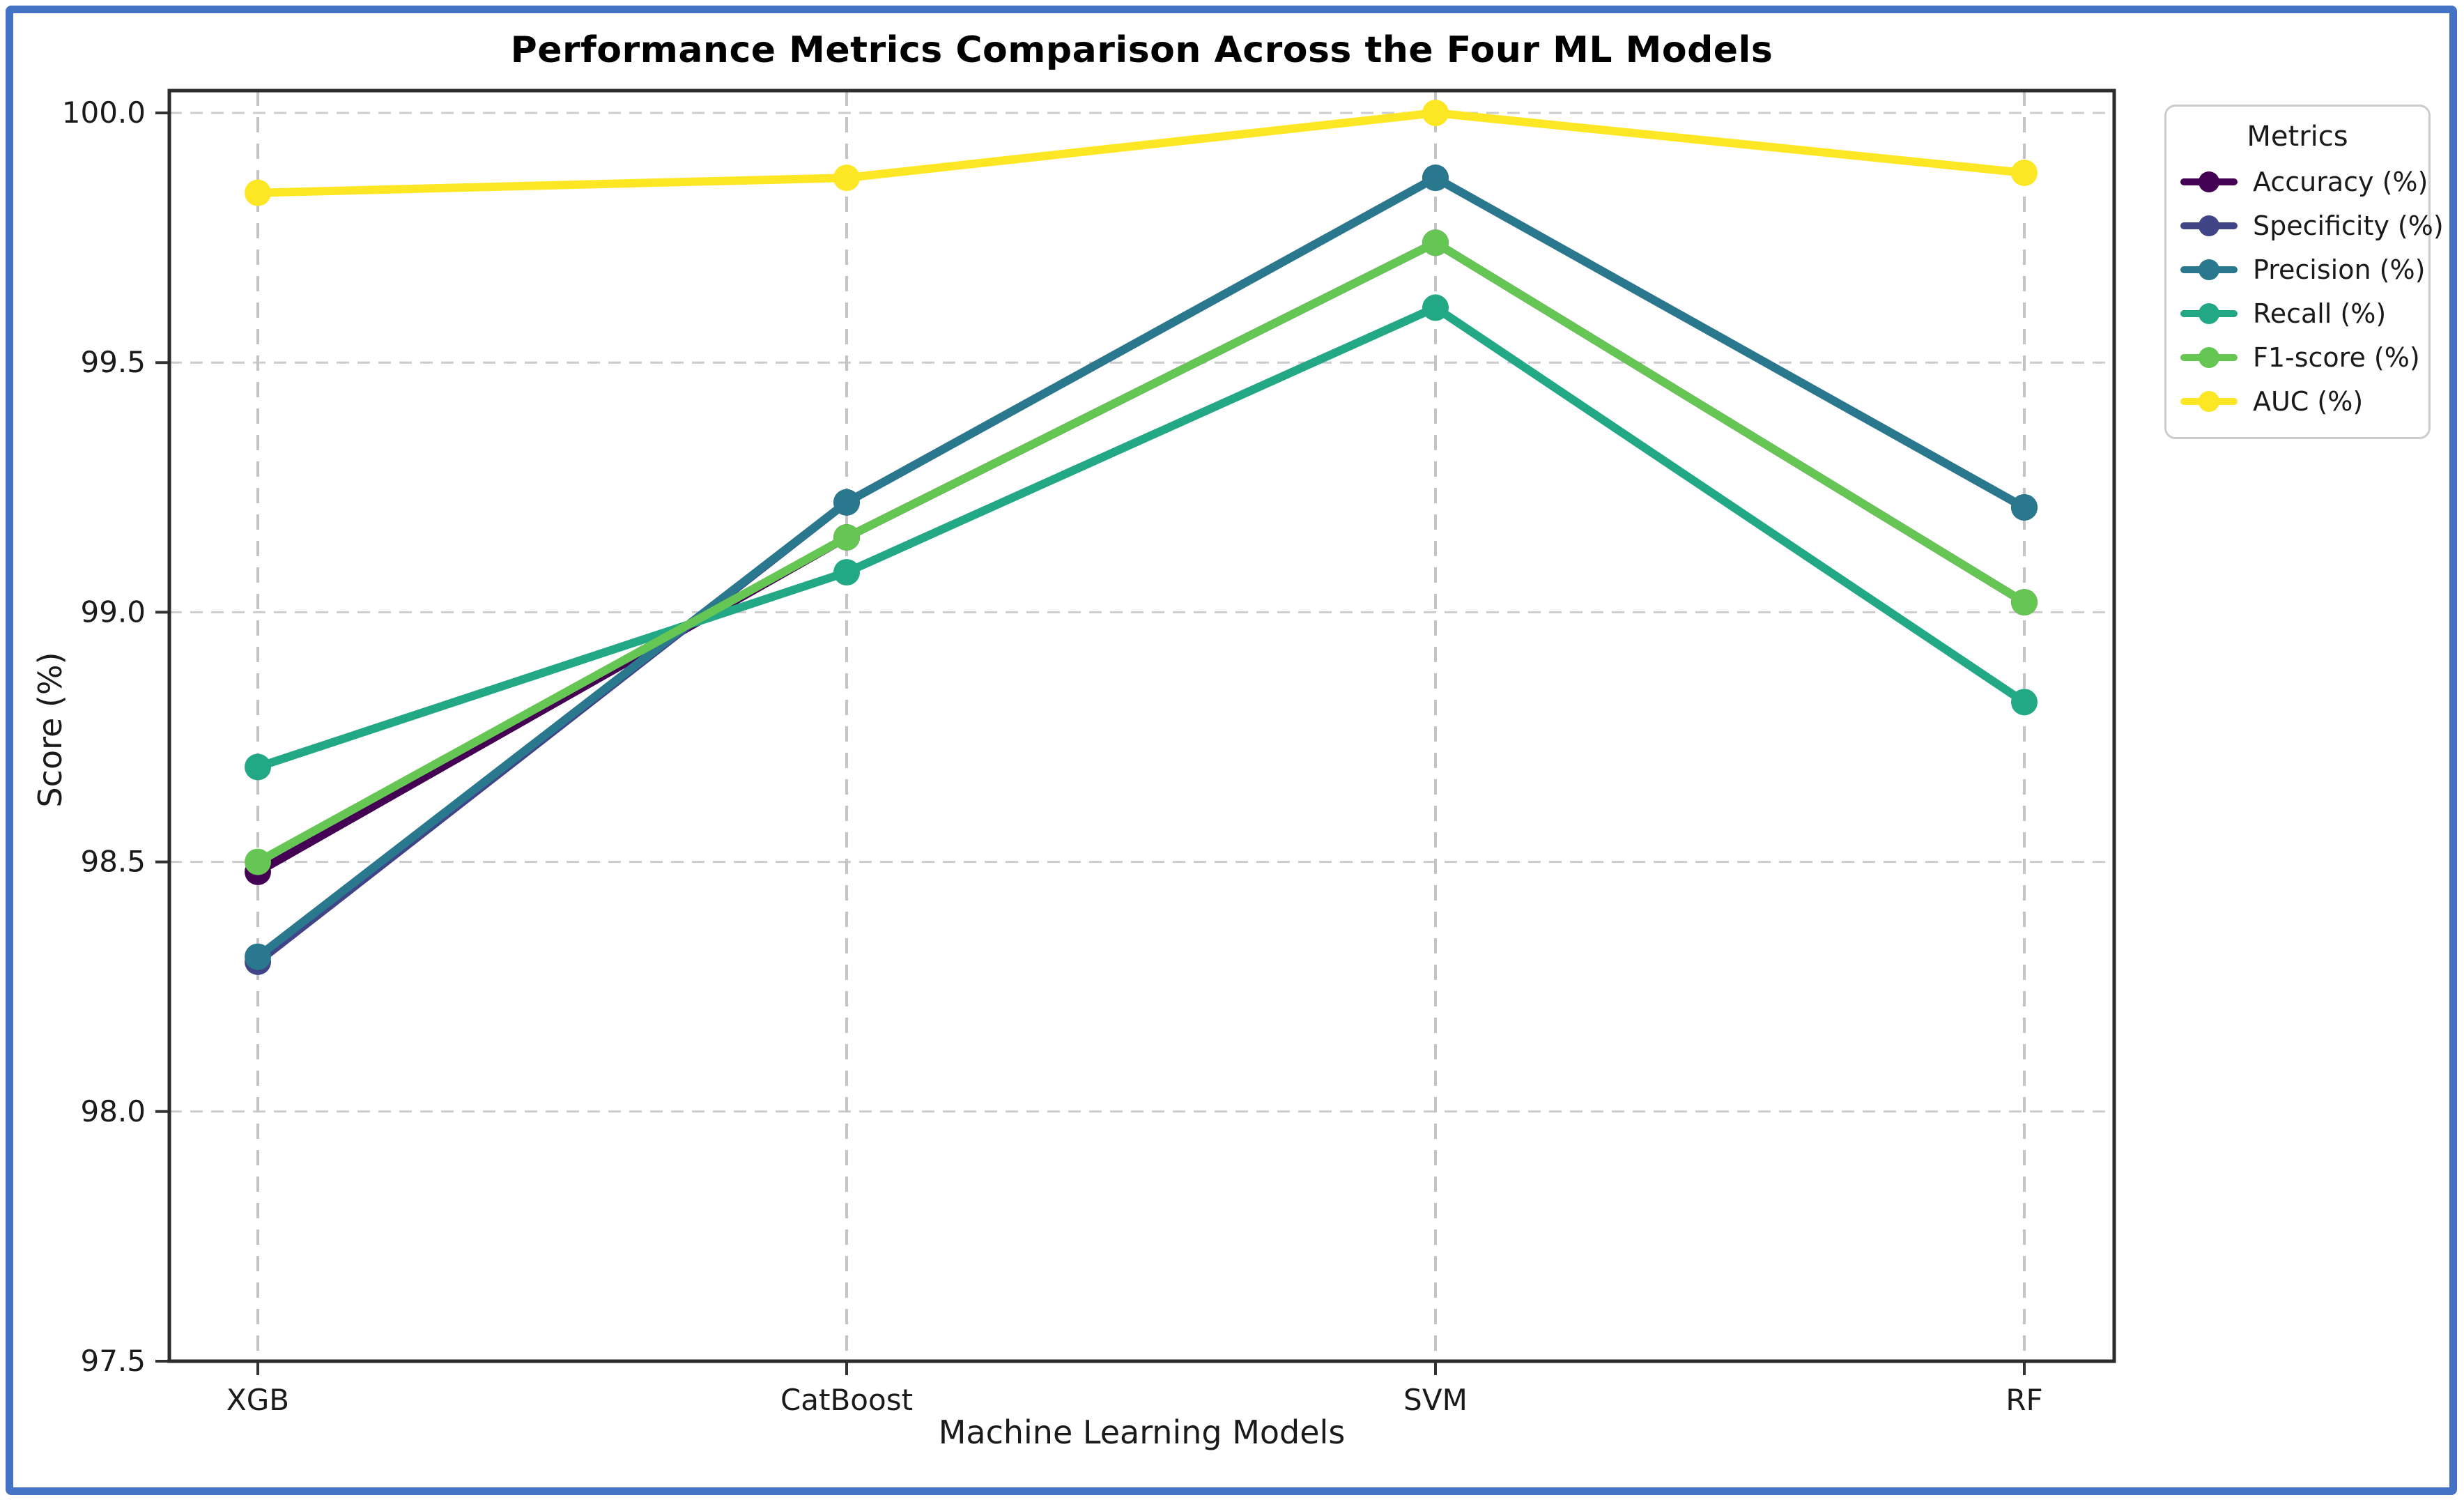 The image size is (2464, 1502). I want to click on legend-label: AUC (%), so click(2308, 401).